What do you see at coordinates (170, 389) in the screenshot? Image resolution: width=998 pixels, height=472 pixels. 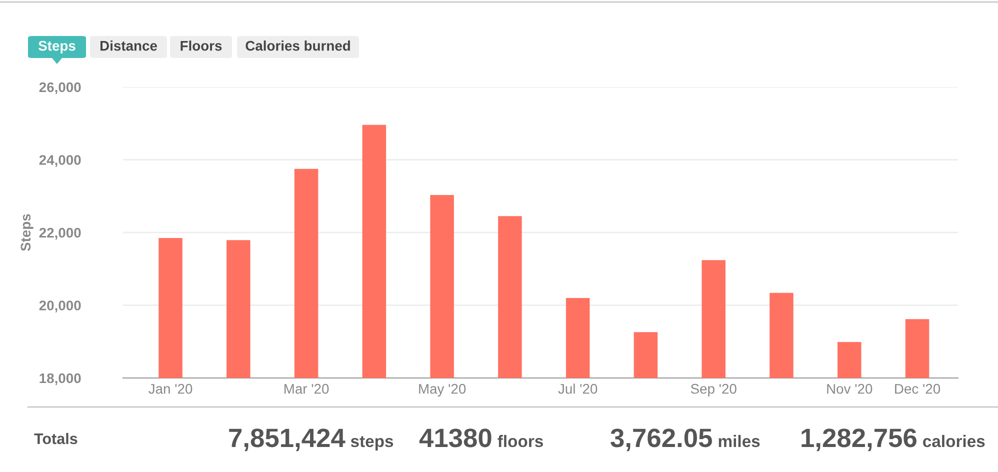 I see `x-tick-label: Jan '20` at bounding box center [170, 389].